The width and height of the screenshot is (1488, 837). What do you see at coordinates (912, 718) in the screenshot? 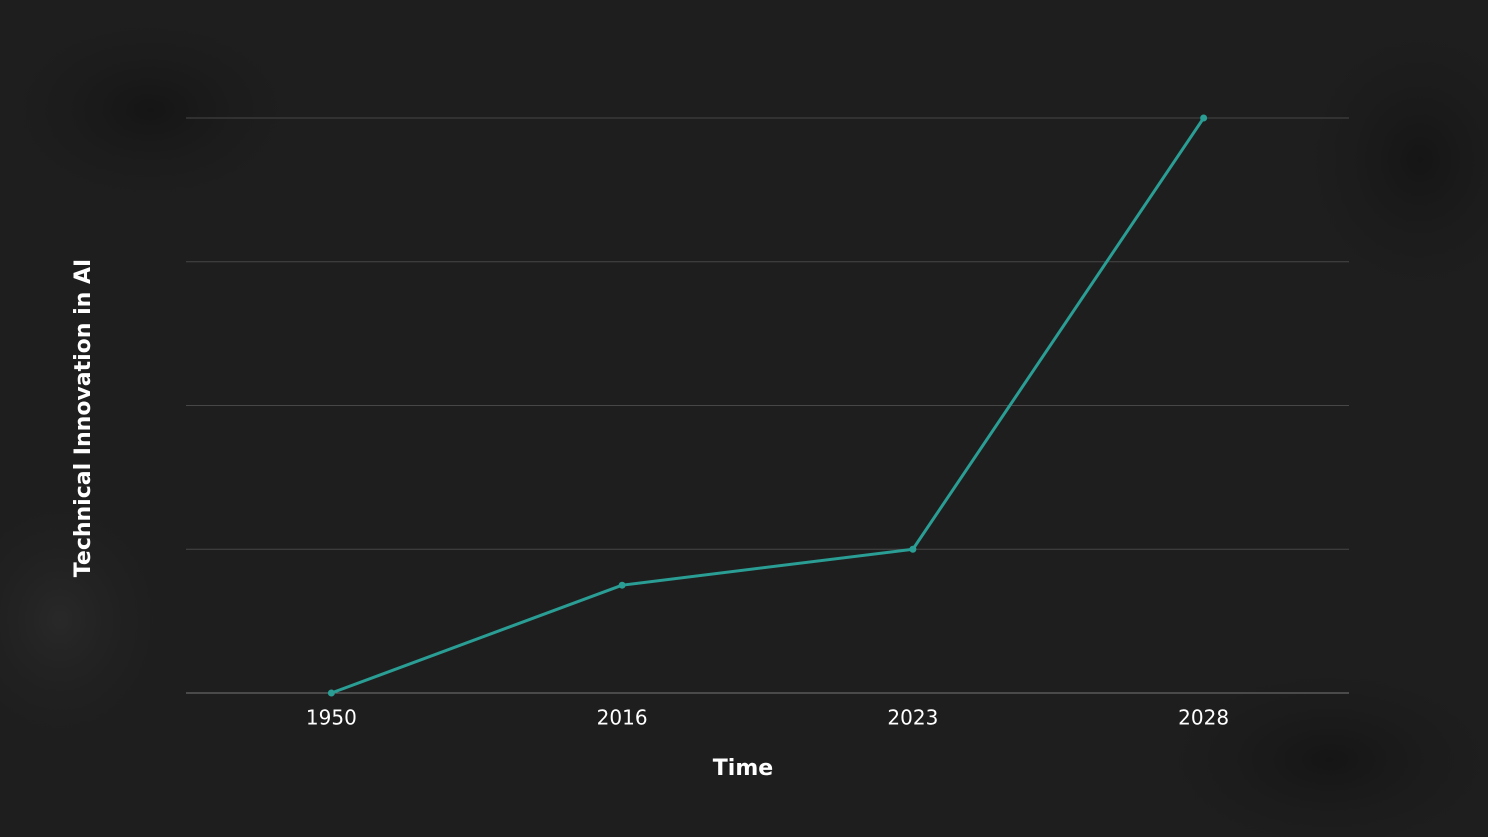
I see `x-tick-label: 2023` at bounding box center [912, 718].